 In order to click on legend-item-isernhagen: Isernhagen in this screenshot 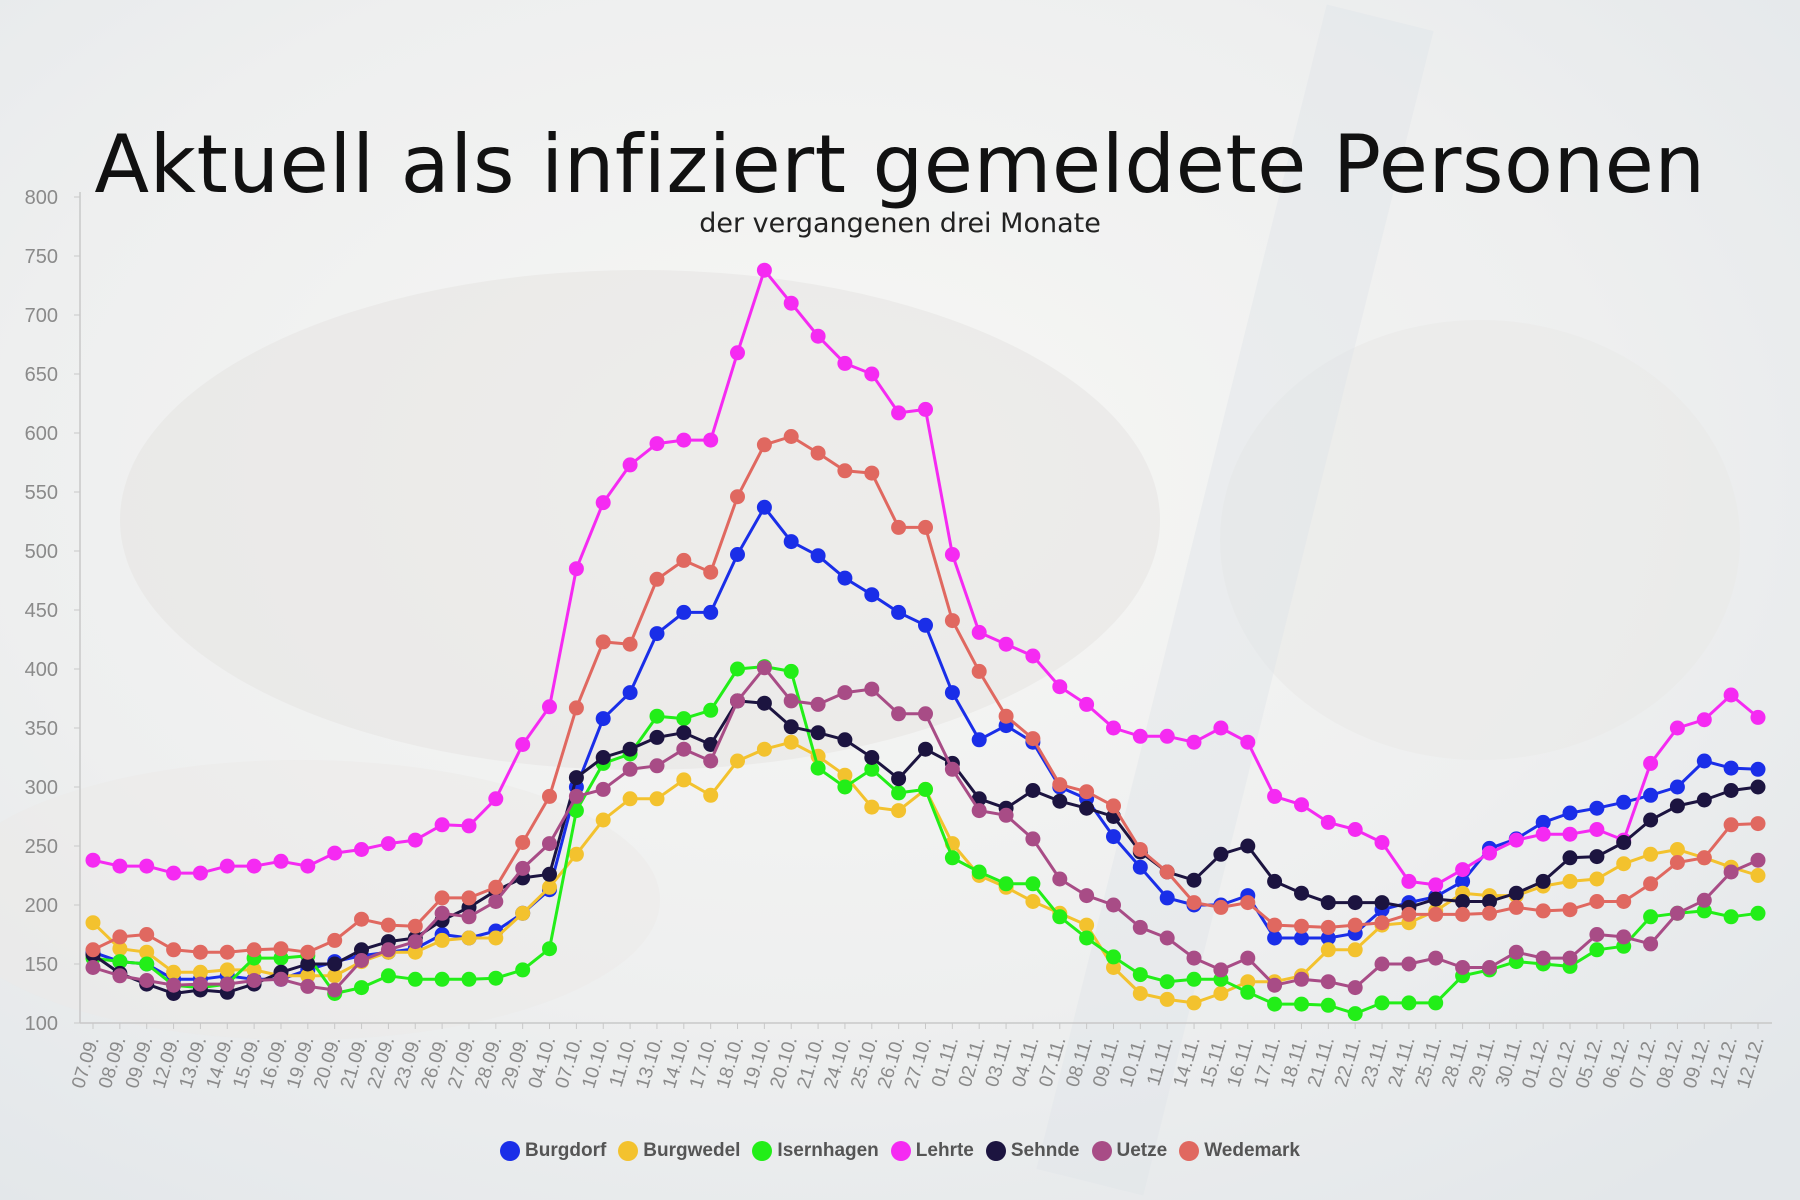, I will do `click(815, 1151)`.